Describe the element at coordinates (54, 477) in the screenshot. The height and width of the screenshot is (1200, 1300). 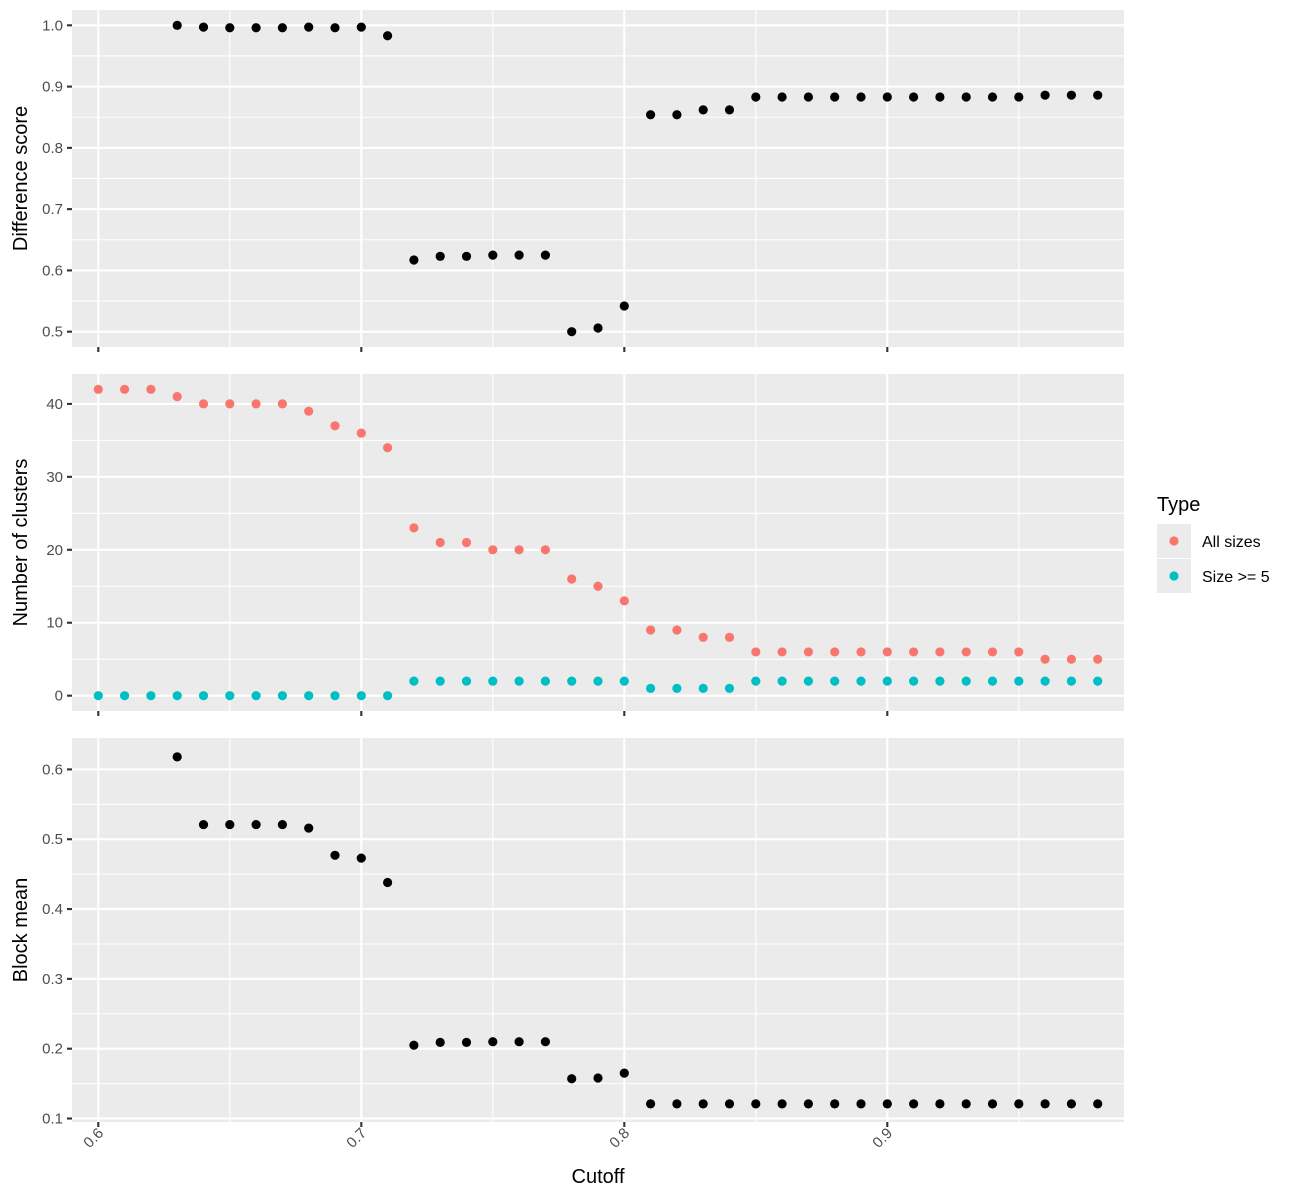
I see `y-tick-label: 30` at that location.